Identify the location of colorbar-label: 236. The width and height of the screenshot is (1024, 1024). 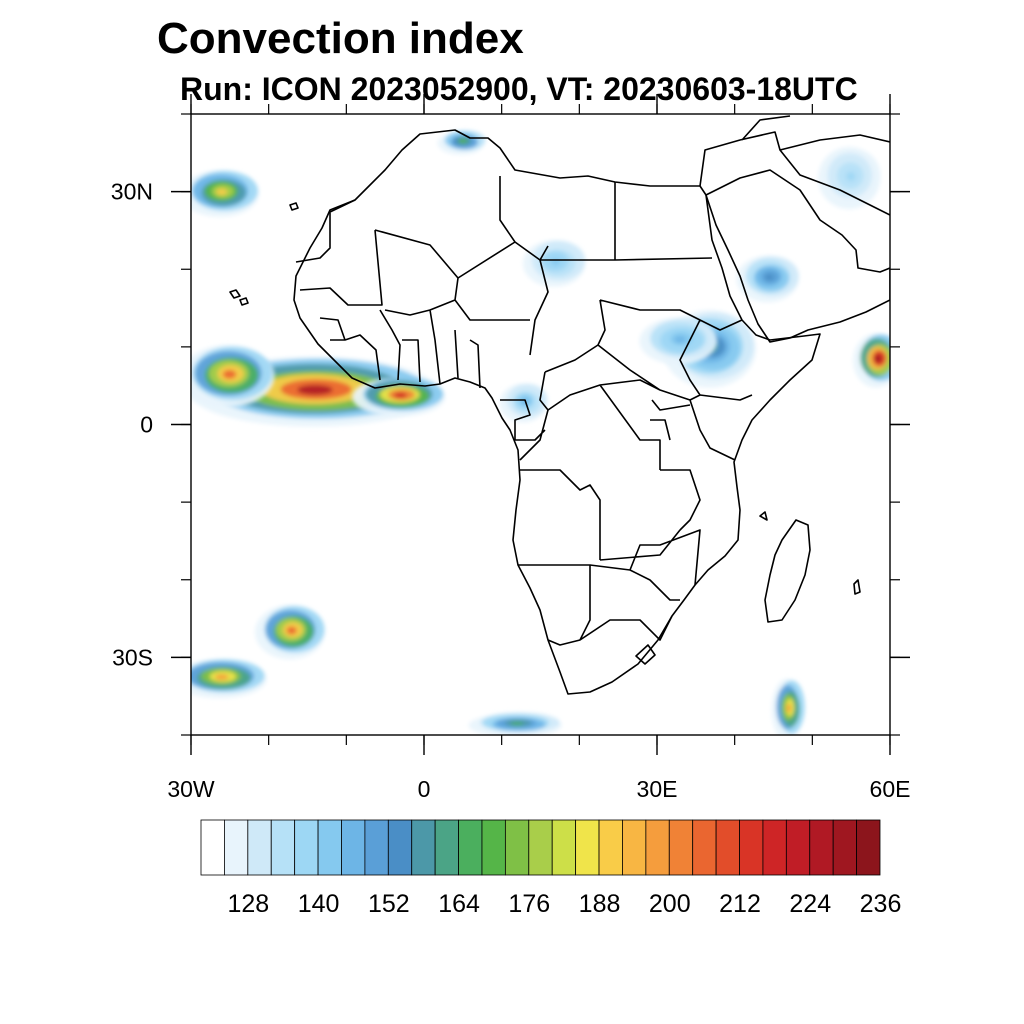
(881, 904).